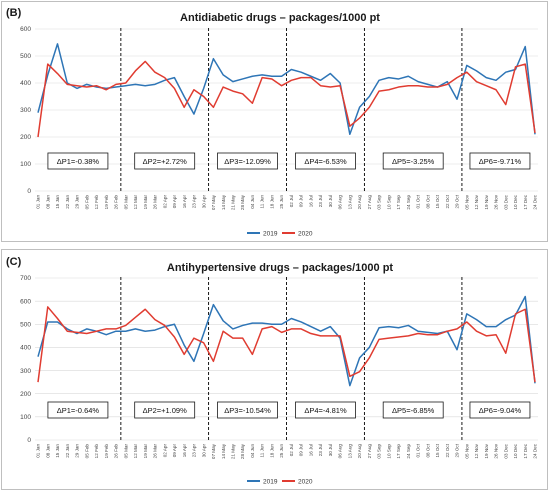 This screenshot has width=550, height=491. I want to click on x-tick-label: 05 Nov, so click(466, 450).